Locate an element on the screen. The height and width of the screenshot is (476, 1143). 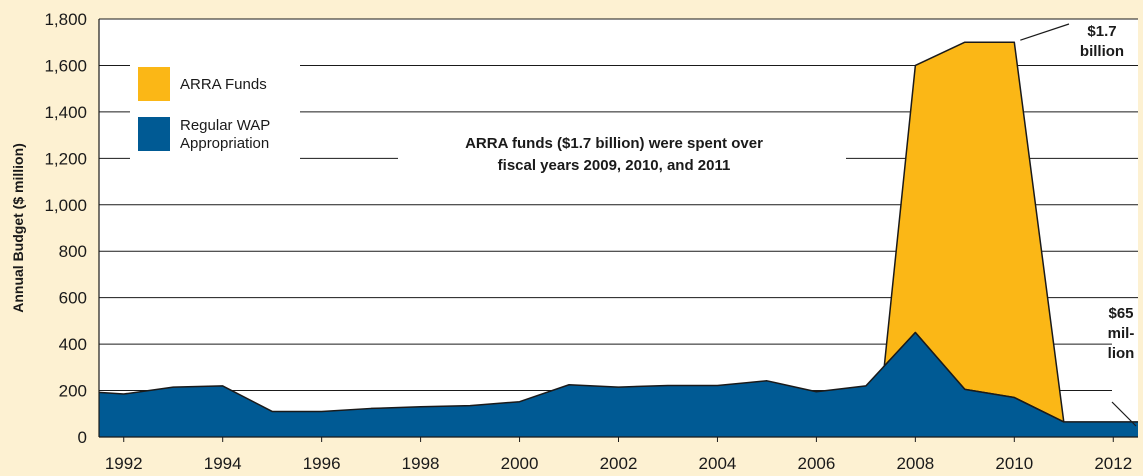
x-tick-label: 2010 is located at coordinates (1014, 463).